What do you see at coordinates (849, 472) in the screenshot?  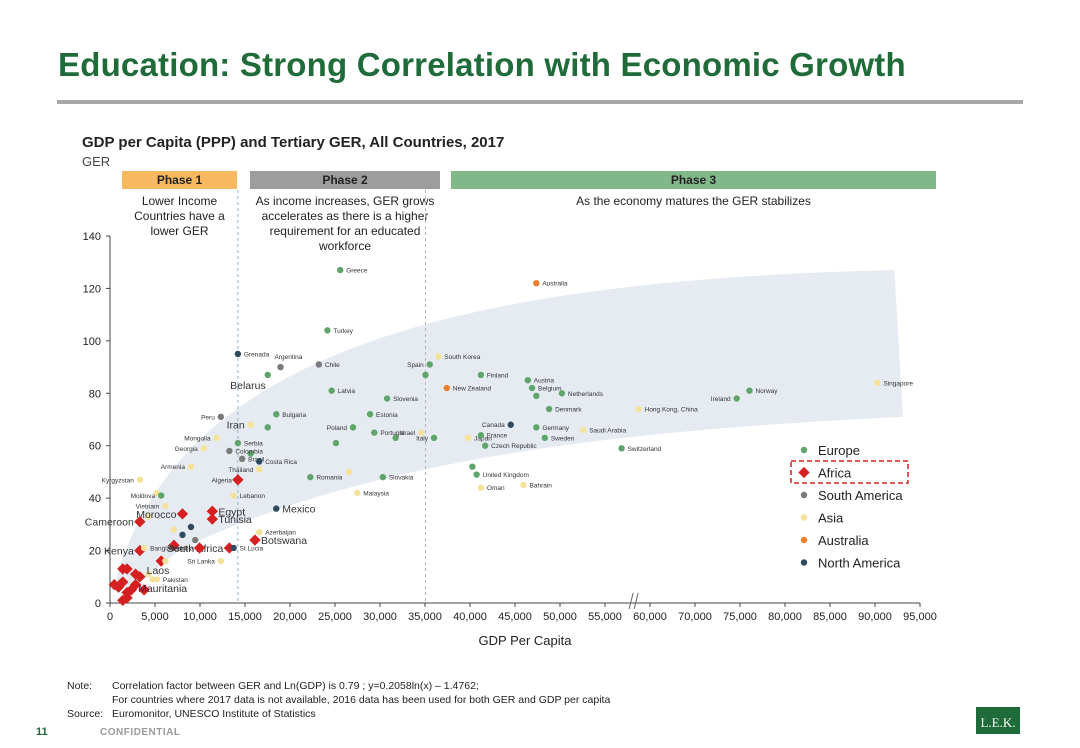 I see `legend-africa-highlight` at bounding box center [849, 472].